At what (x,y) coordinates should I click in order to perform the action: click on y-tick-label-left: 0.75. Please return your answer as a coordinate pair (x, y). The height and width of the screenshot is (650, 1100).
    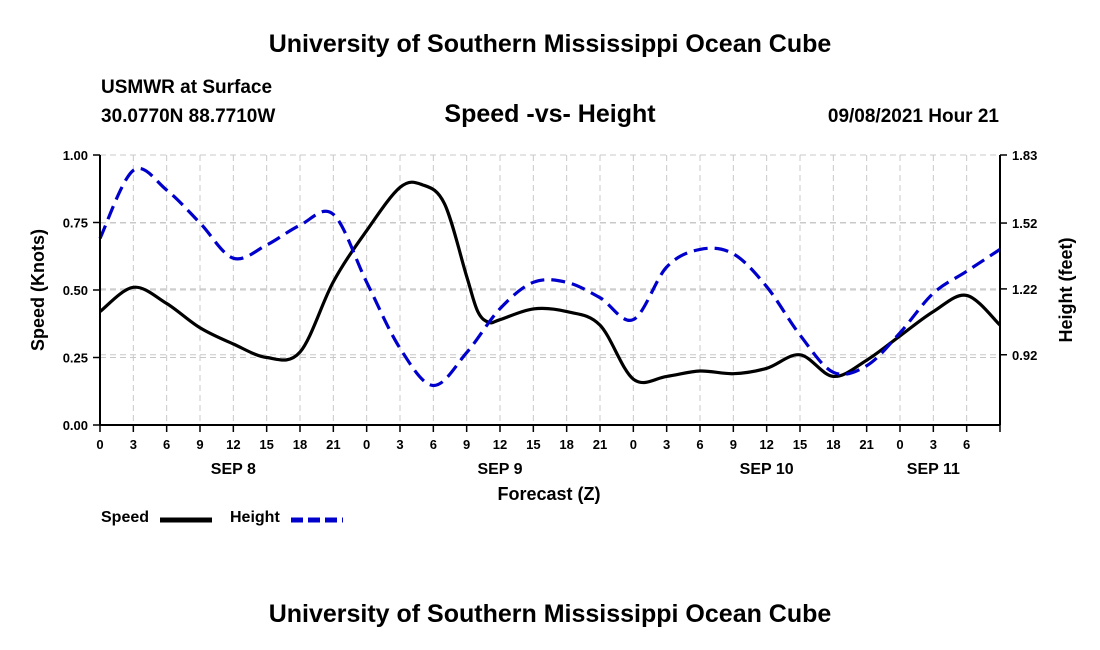
    Looking at the image, I should click on (75, 223).